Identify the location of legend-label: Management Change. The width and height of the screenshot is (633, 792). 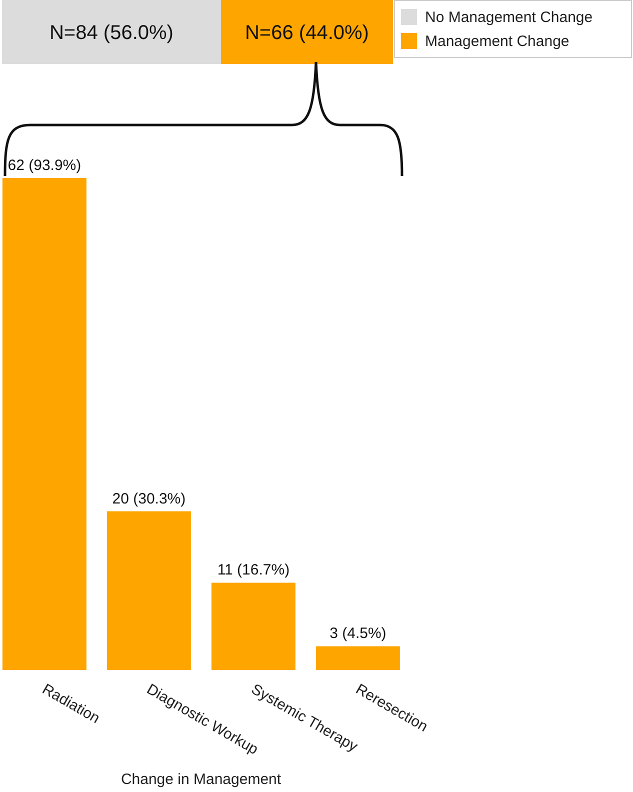
(497, 41).